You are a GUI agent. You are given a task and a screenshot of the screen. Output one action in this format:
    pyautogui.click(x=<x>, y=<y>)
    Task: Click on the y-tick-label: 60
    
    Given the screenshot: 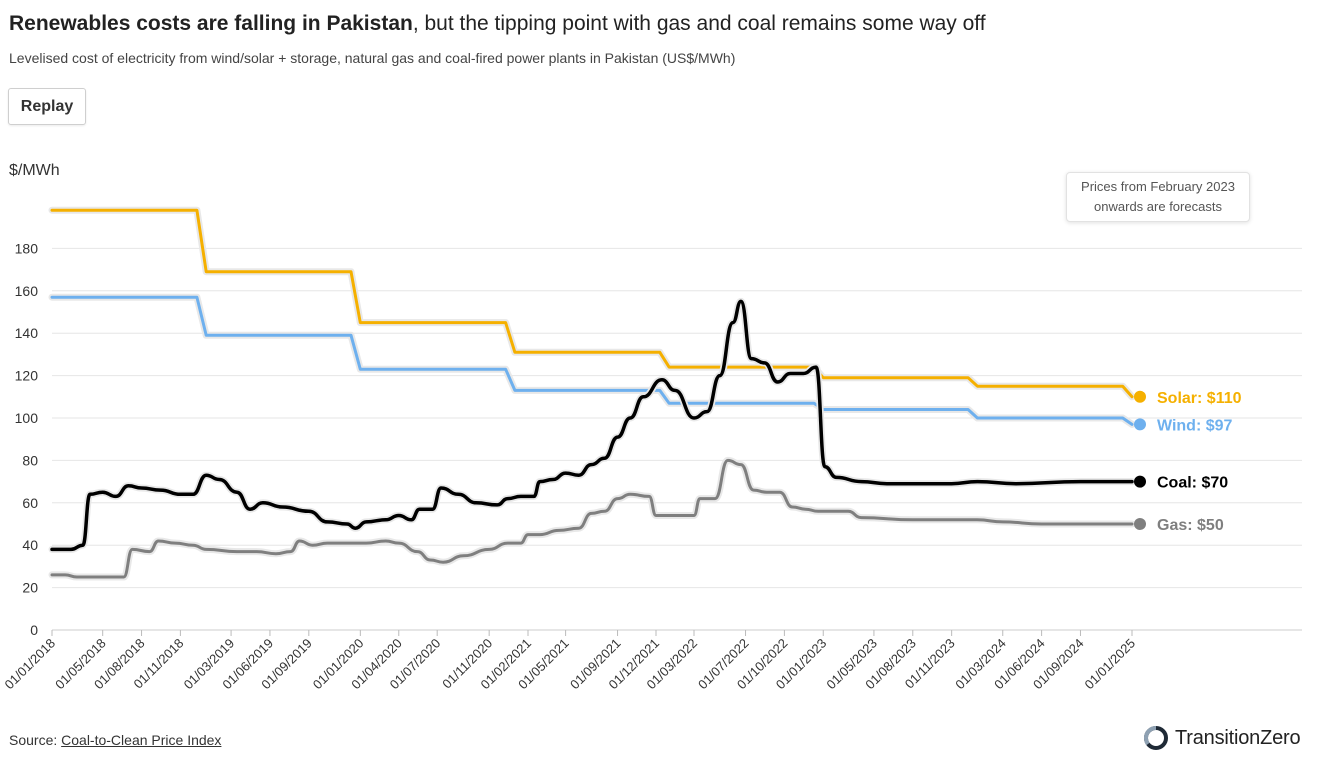 What is the action you would take?
    pyautogui.click(x=30, y=503)
    